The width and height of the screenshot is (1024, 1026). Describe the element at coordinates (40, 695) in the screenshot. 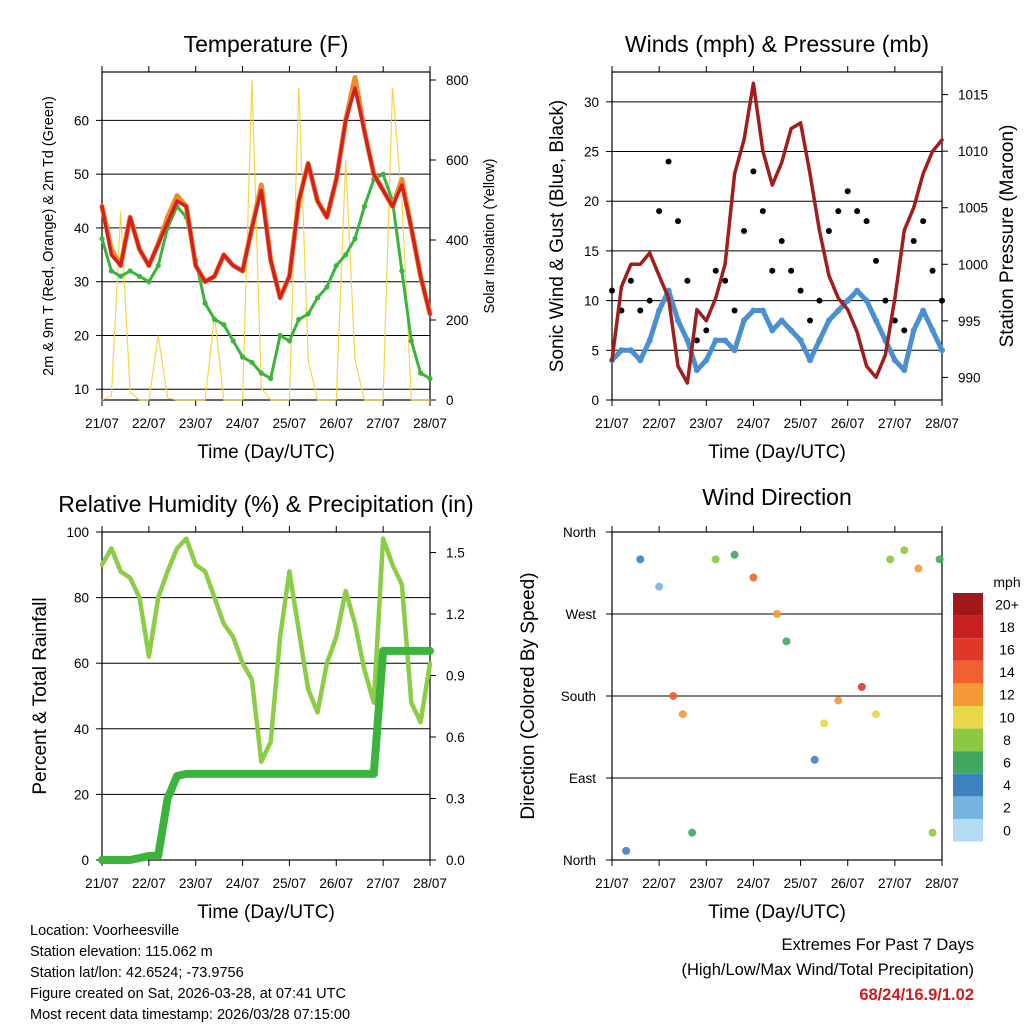

I see `humidity-ylabel: Percent & Total Rainfall` at that location.